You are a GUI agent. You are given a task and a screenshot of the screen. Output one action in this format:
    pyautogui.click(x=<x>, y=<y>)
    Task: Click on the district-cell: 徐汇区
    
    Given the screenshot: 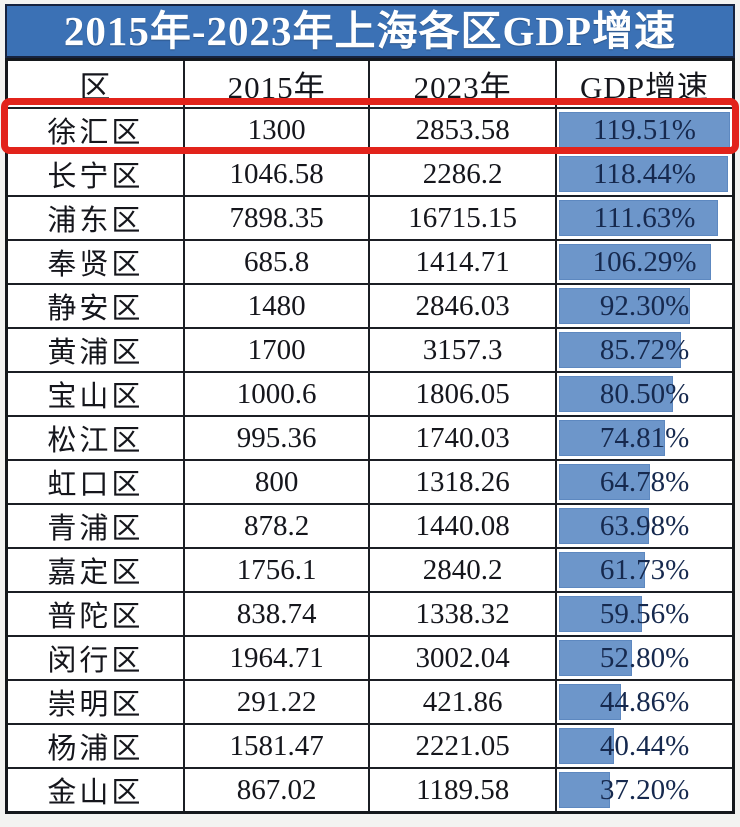 What is the action you would take?
    pyautogui.click(x=95, y=130)
    